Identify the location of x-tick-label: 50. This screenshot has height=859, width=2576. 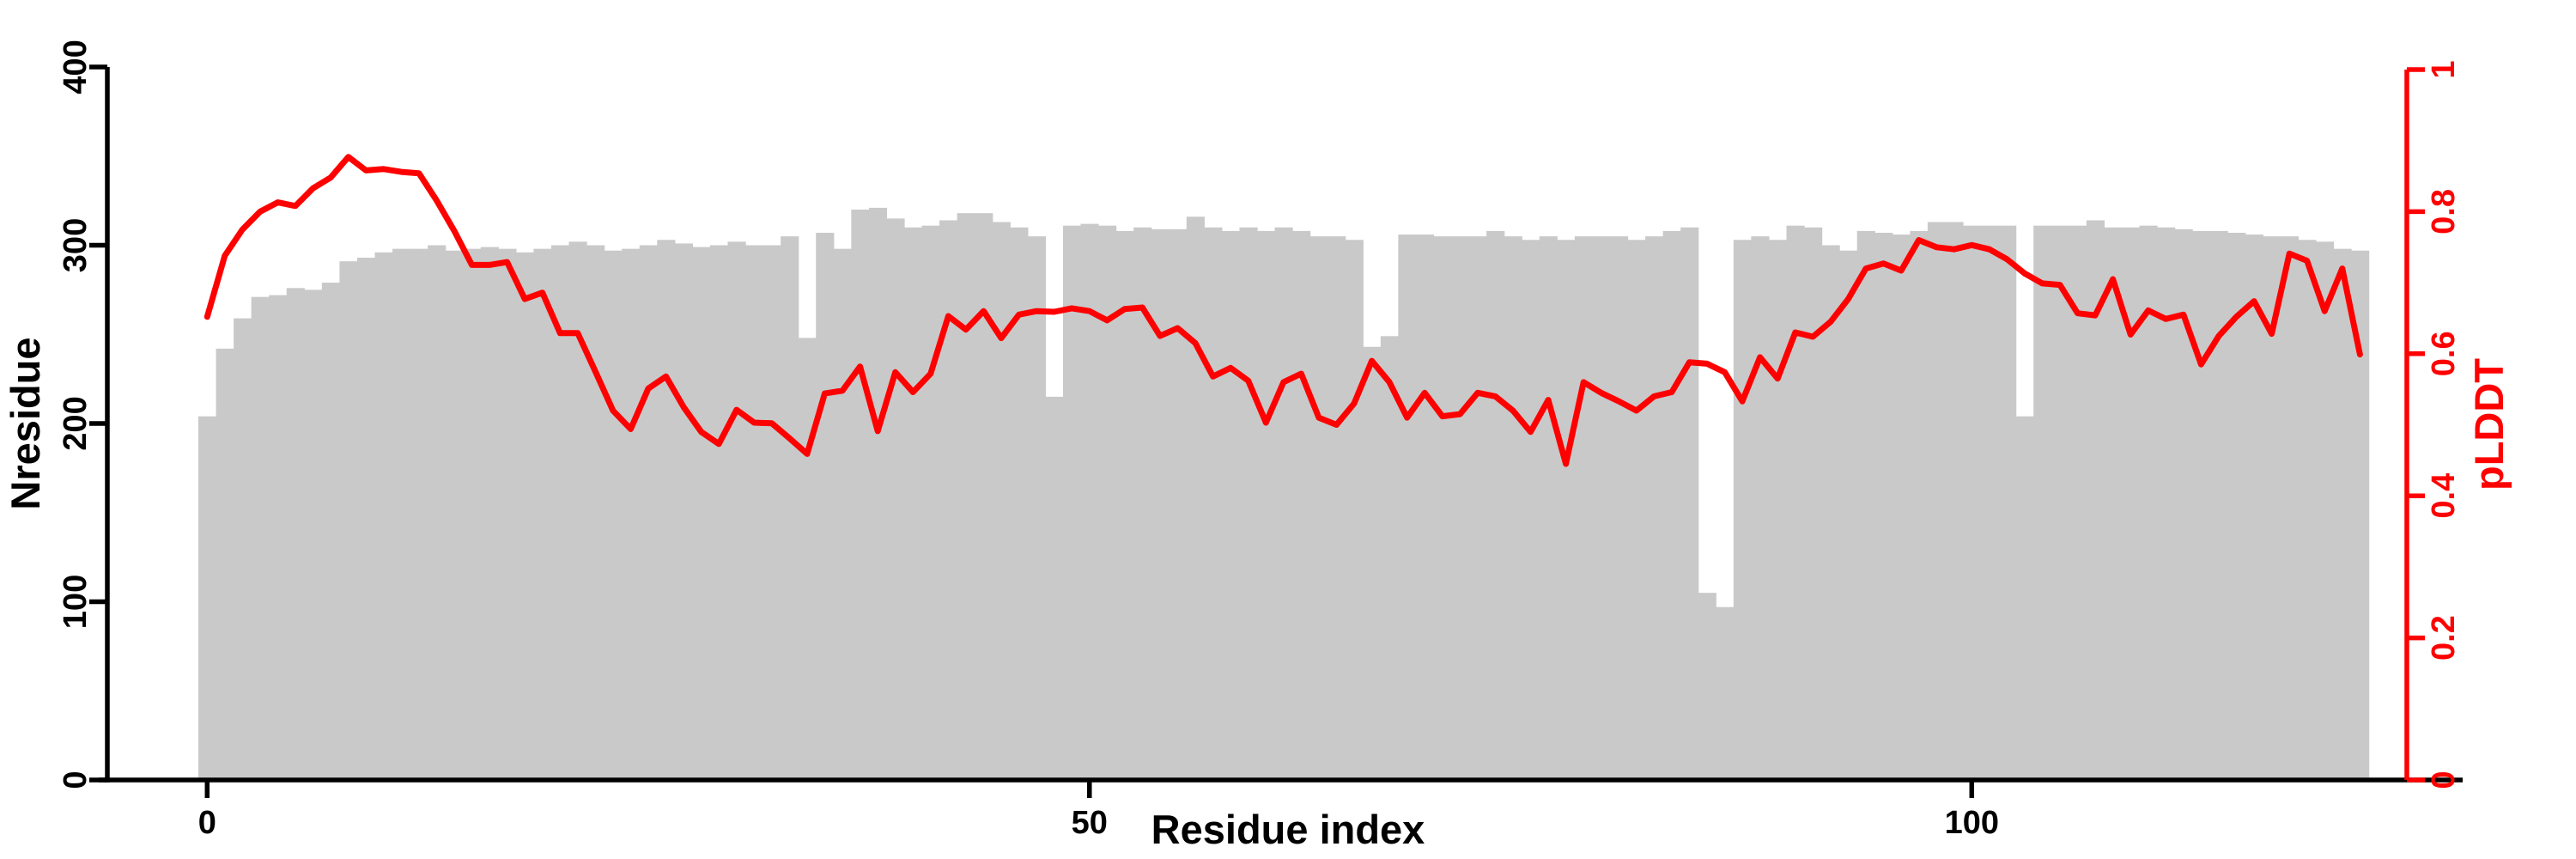
(1090, 823).